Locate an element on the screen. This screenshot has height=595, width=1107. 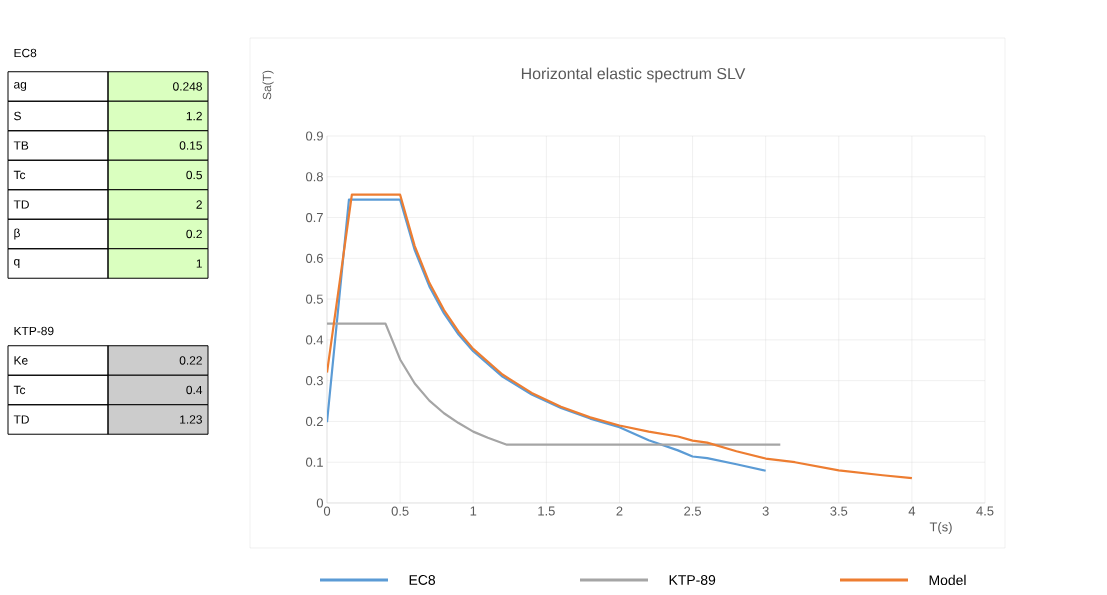
y-tick-label: 0.4 is located at coordinates (314, 340).